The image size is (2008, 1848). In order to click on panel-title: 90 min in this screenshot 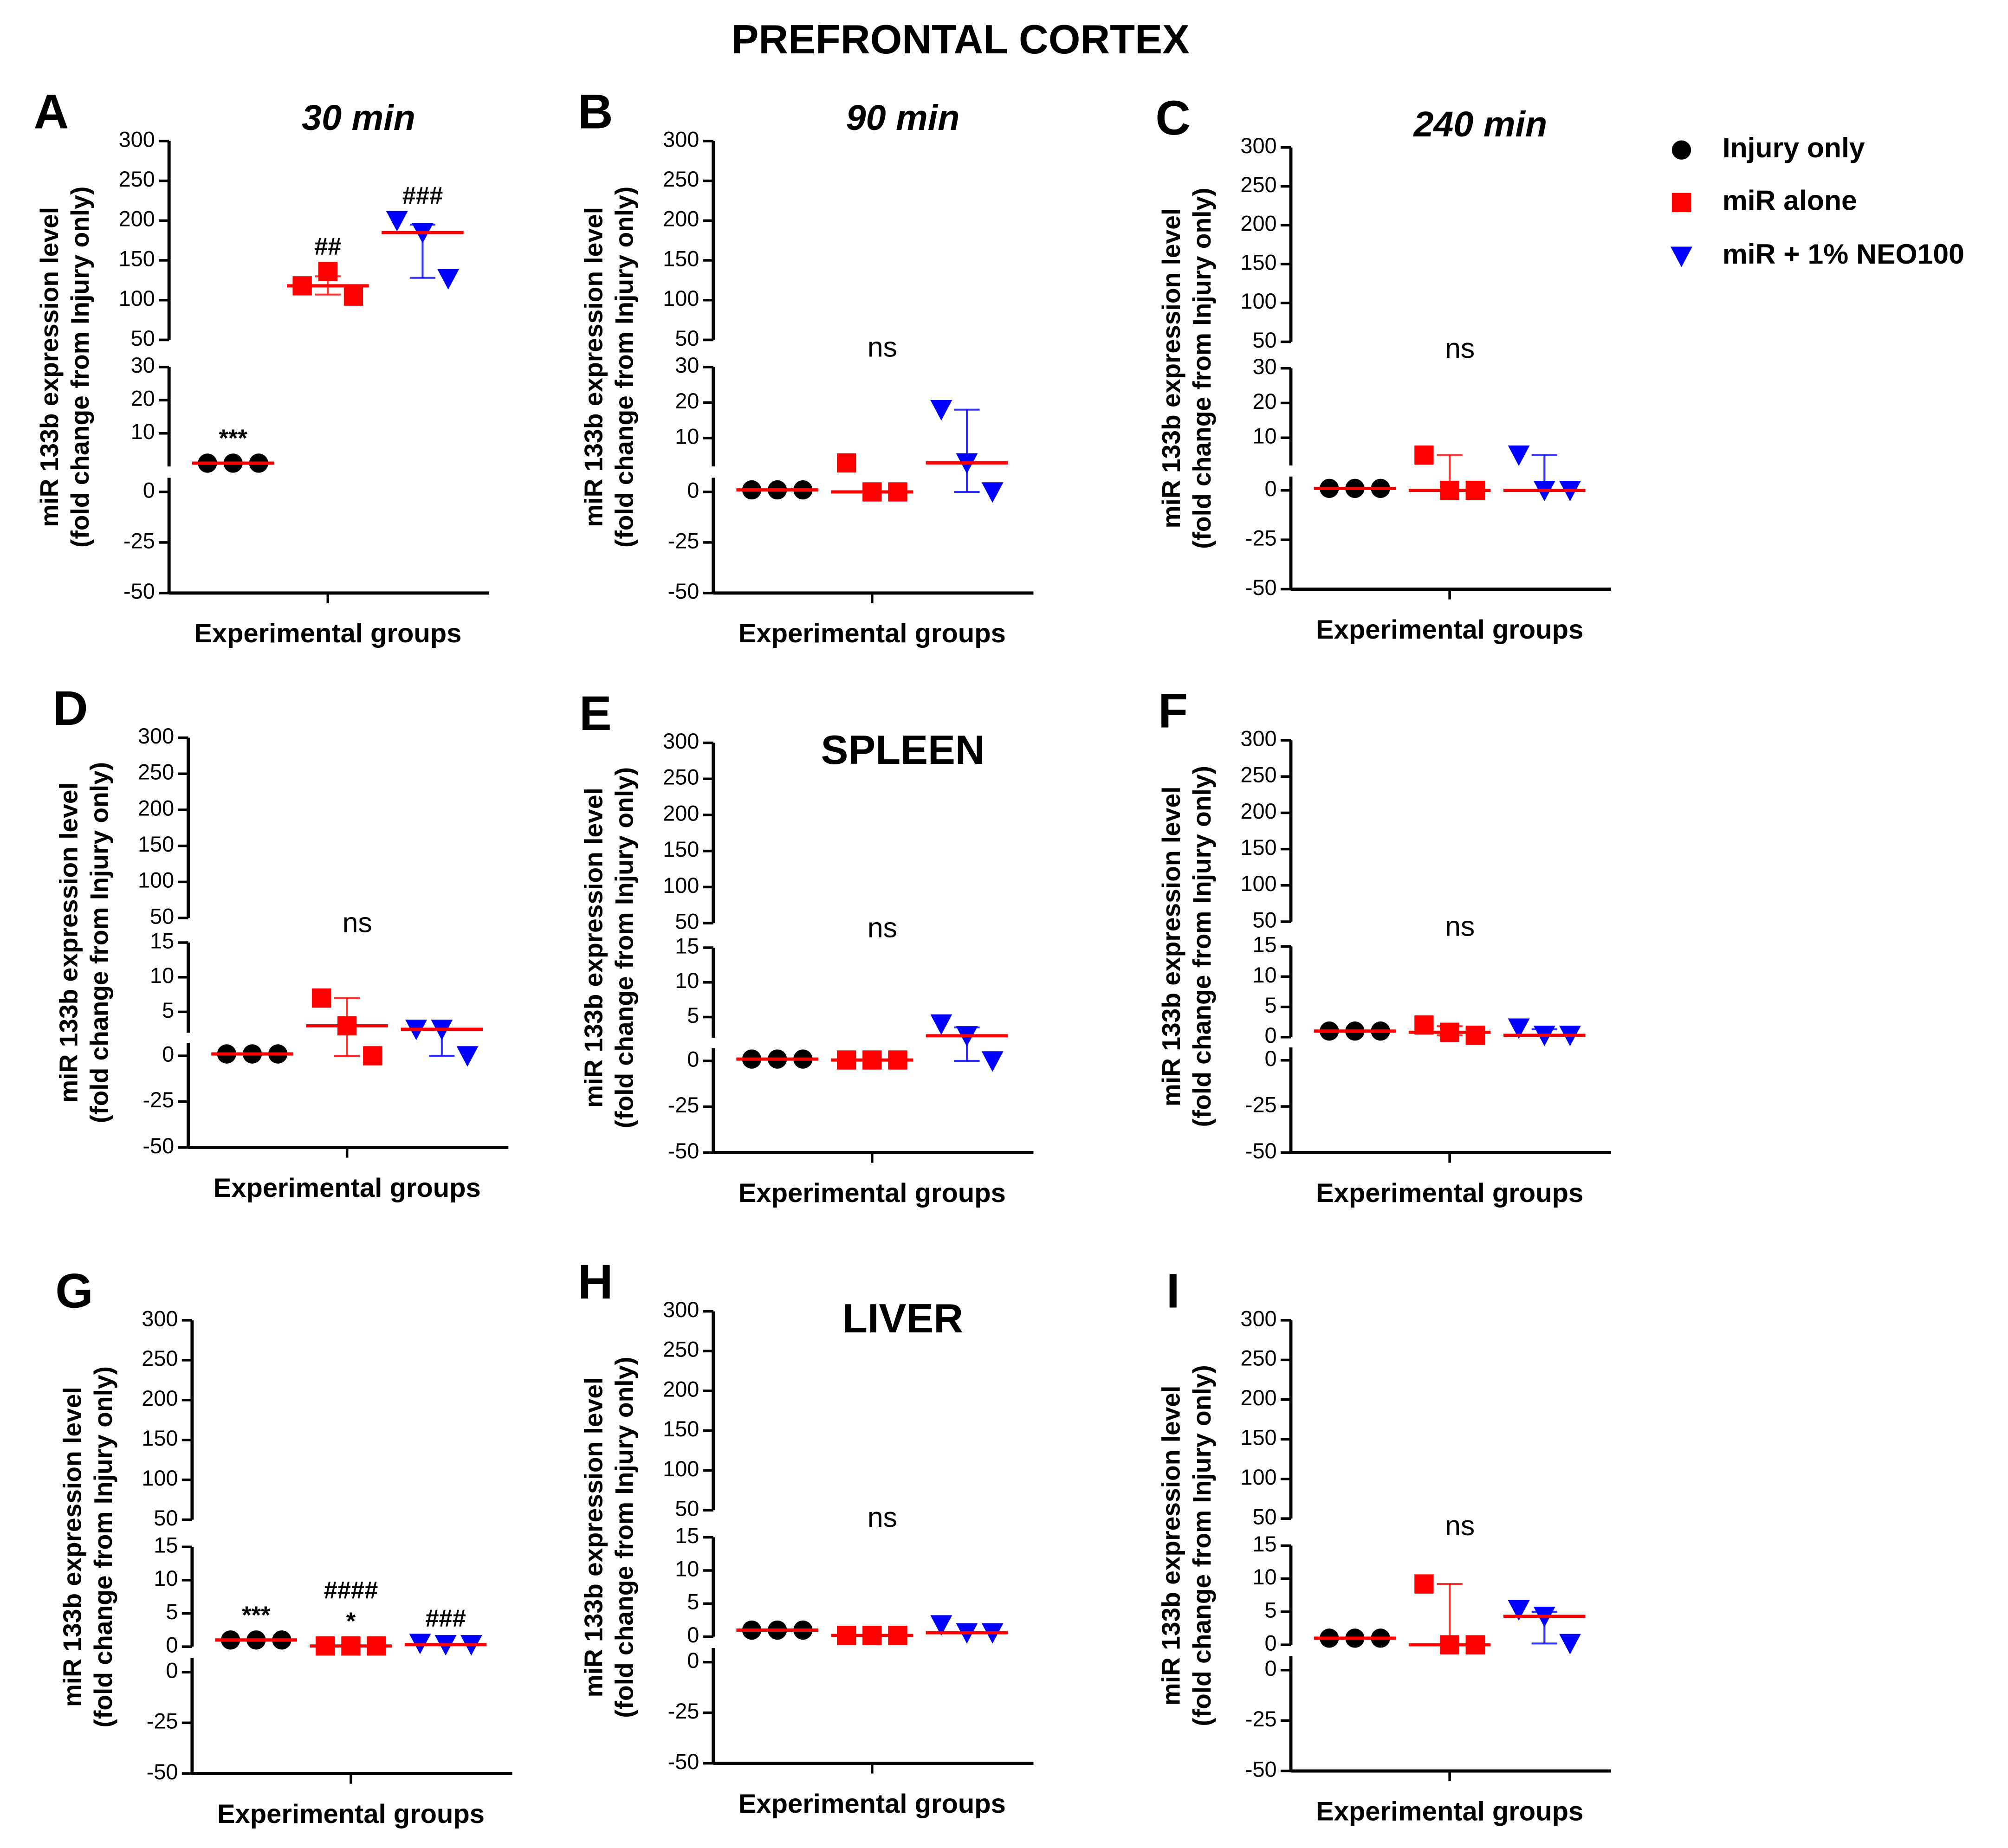, I will do `click(903, 118)`.